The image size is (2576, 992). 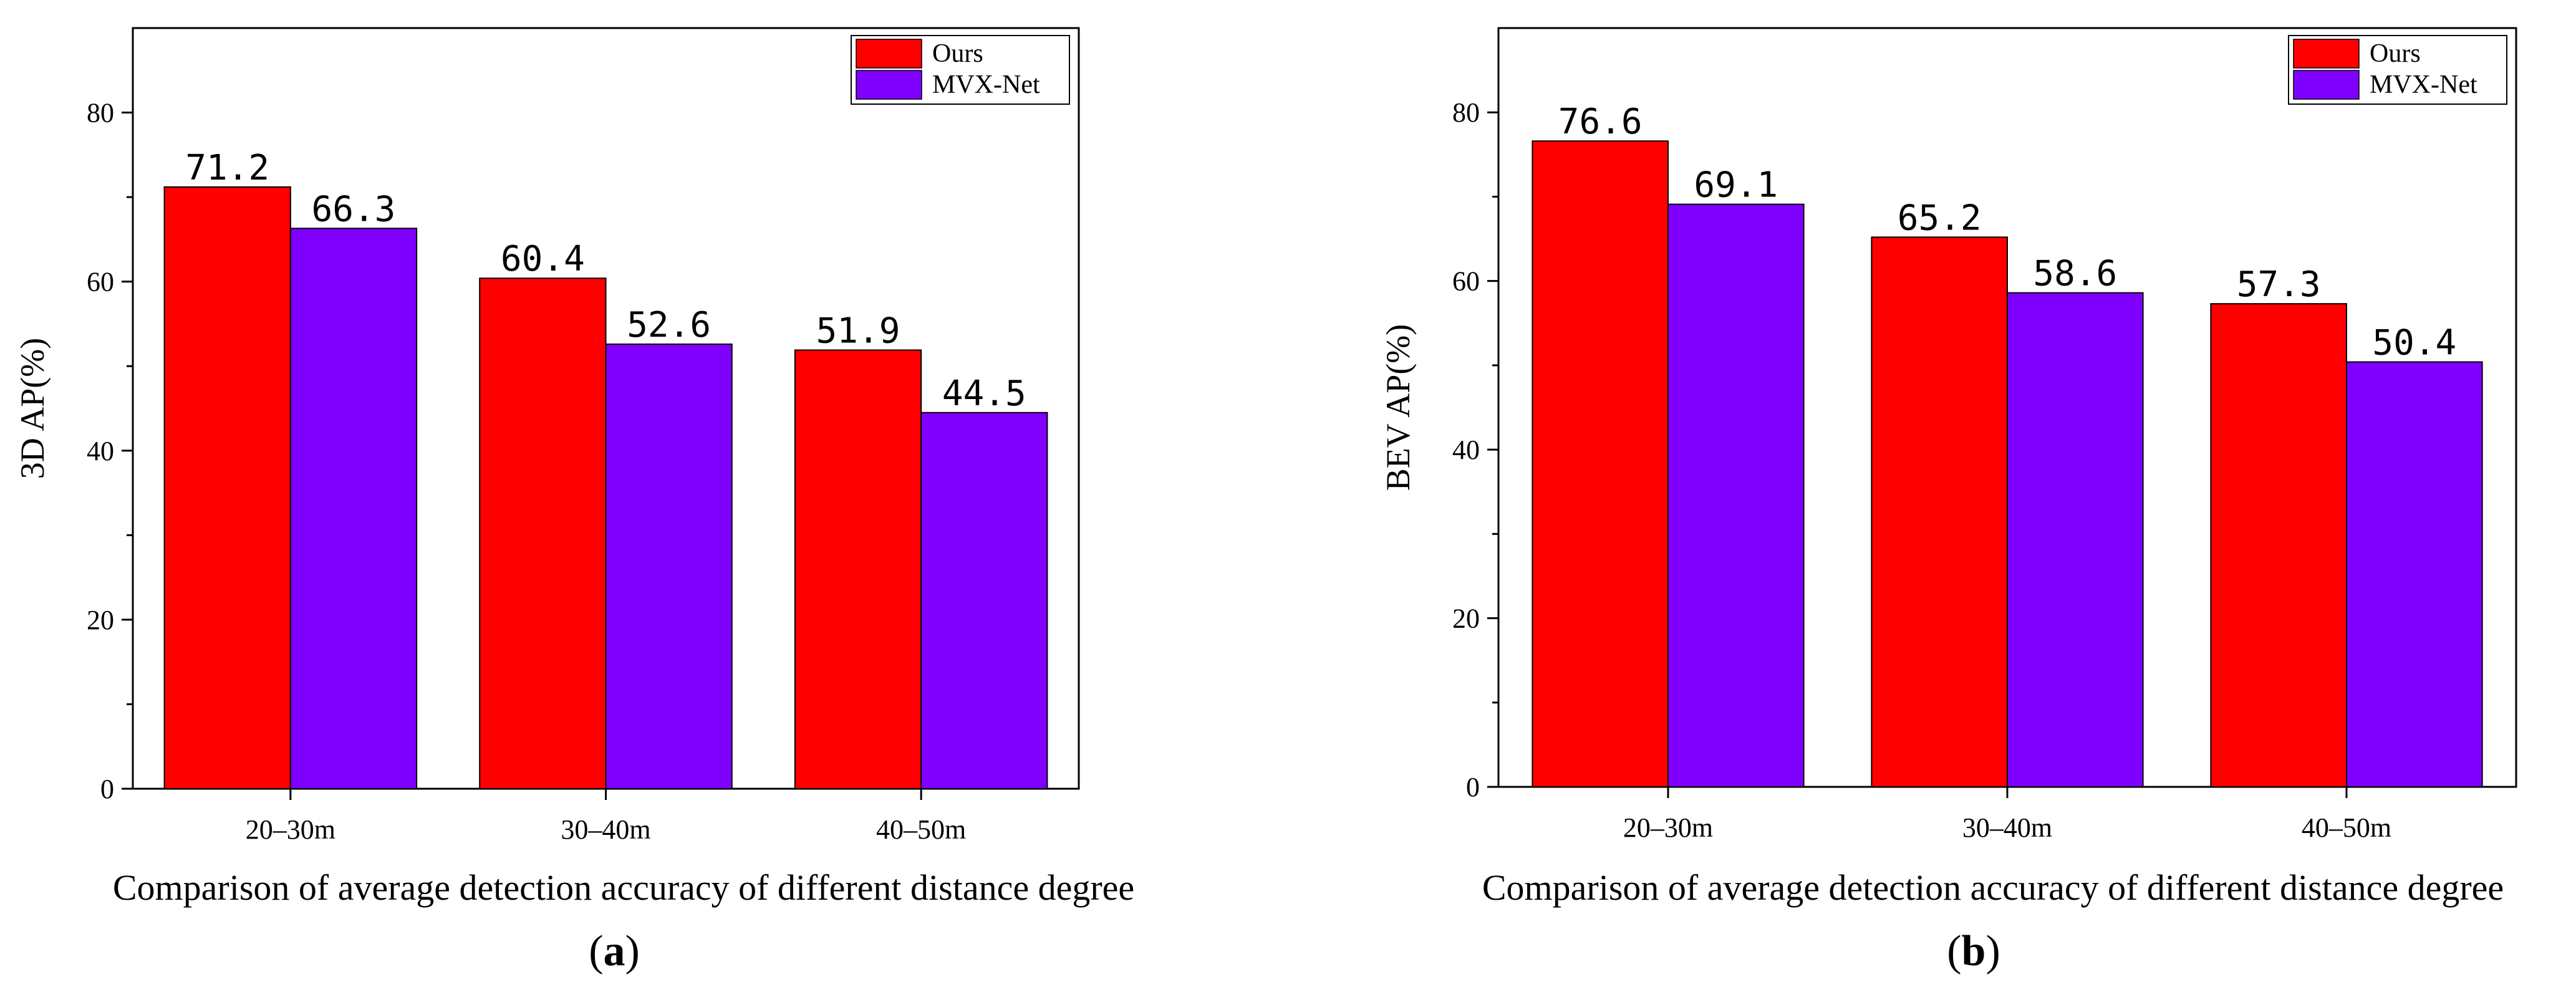 I want to click on data-label: 65.2, so click(x=1940, y=218).